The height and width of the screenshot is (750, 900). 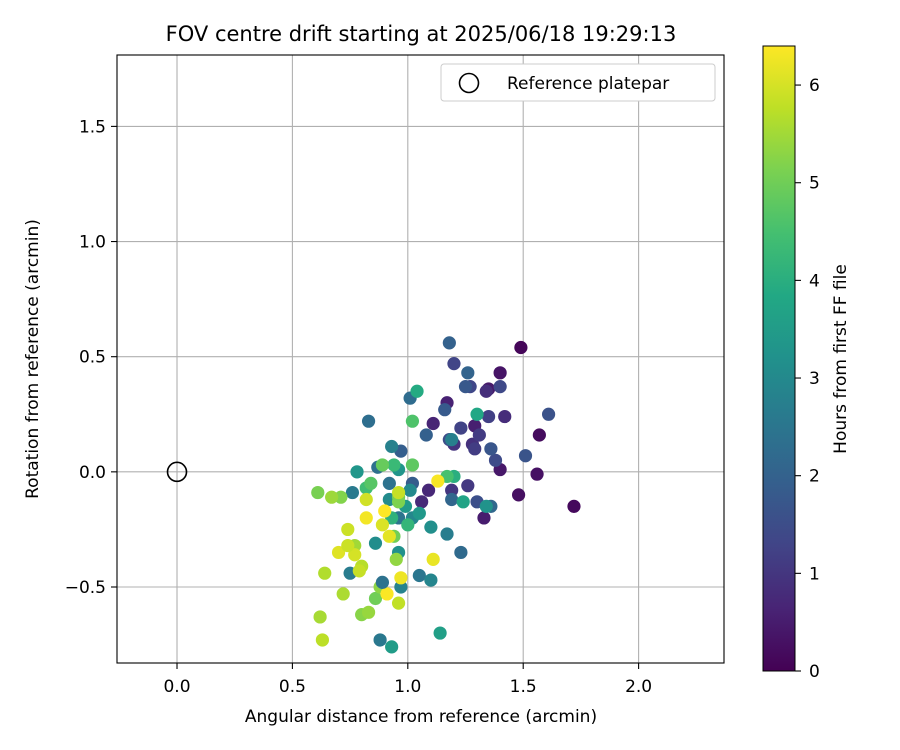 I want to click on legend-marker-open-circle, so click(x=469, y=83).